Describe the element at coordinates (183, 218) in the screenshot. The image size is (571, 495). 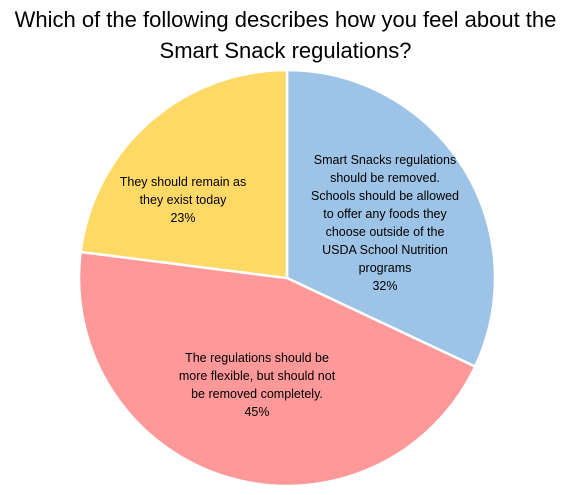
I see `slice-percent-label: 23%` at that location.